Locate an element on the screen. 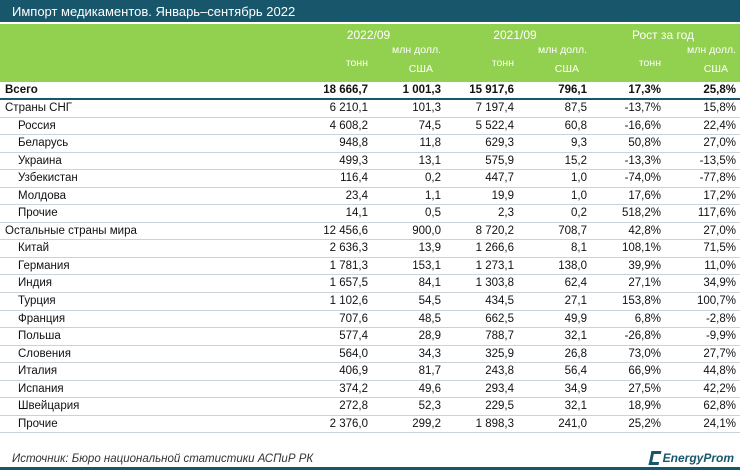 The height and width of the screenshot is (473, 740). cell: 48,5 is located at coordinates (429, 318).